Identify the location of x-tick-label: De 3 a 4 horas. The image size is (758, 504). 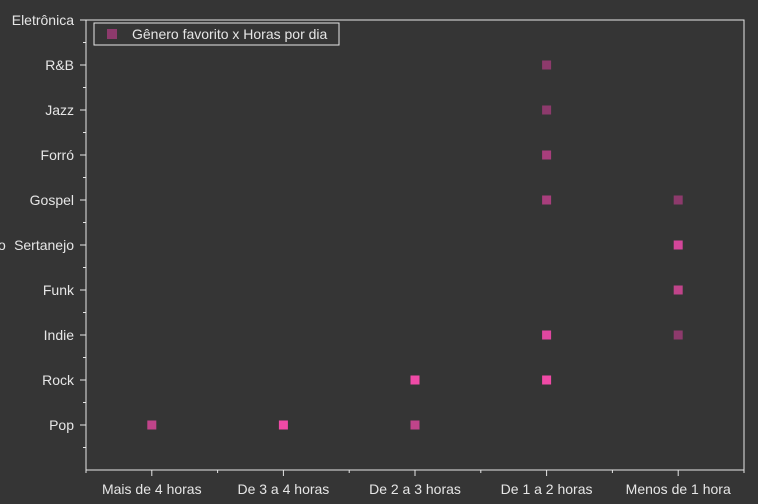
(283, 489).